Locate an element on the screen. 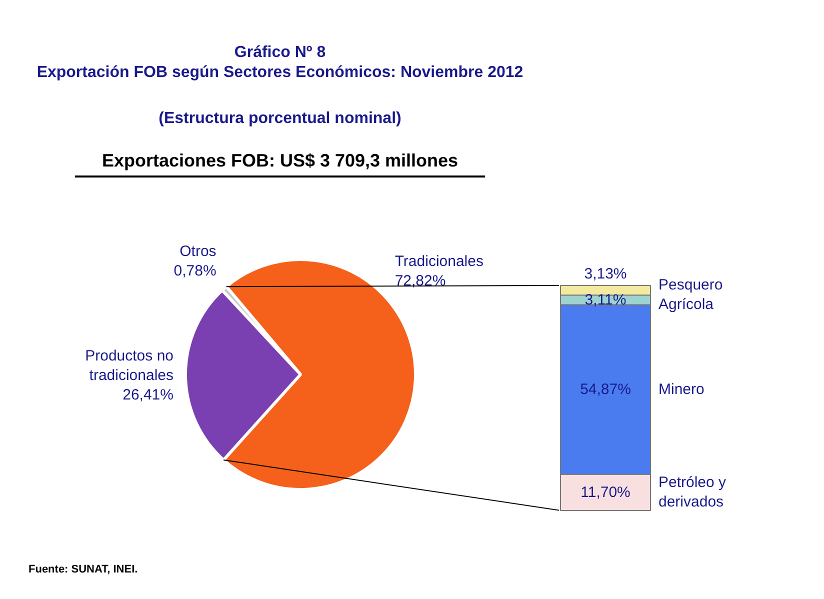 The width and height of the screenshot is (824, 599). chart-subtitle: (Estructura porcentual nominal) is located at coordinates (280, 118).